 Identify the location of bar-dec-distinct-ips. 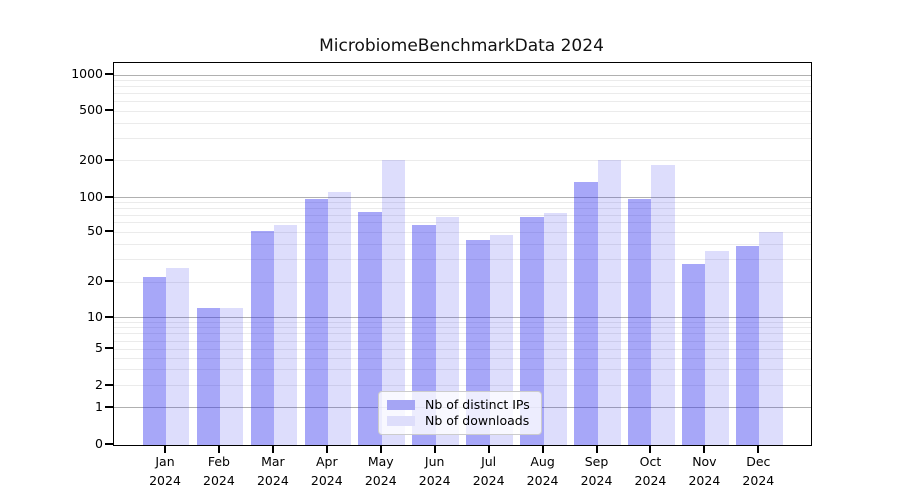
(748, 345).